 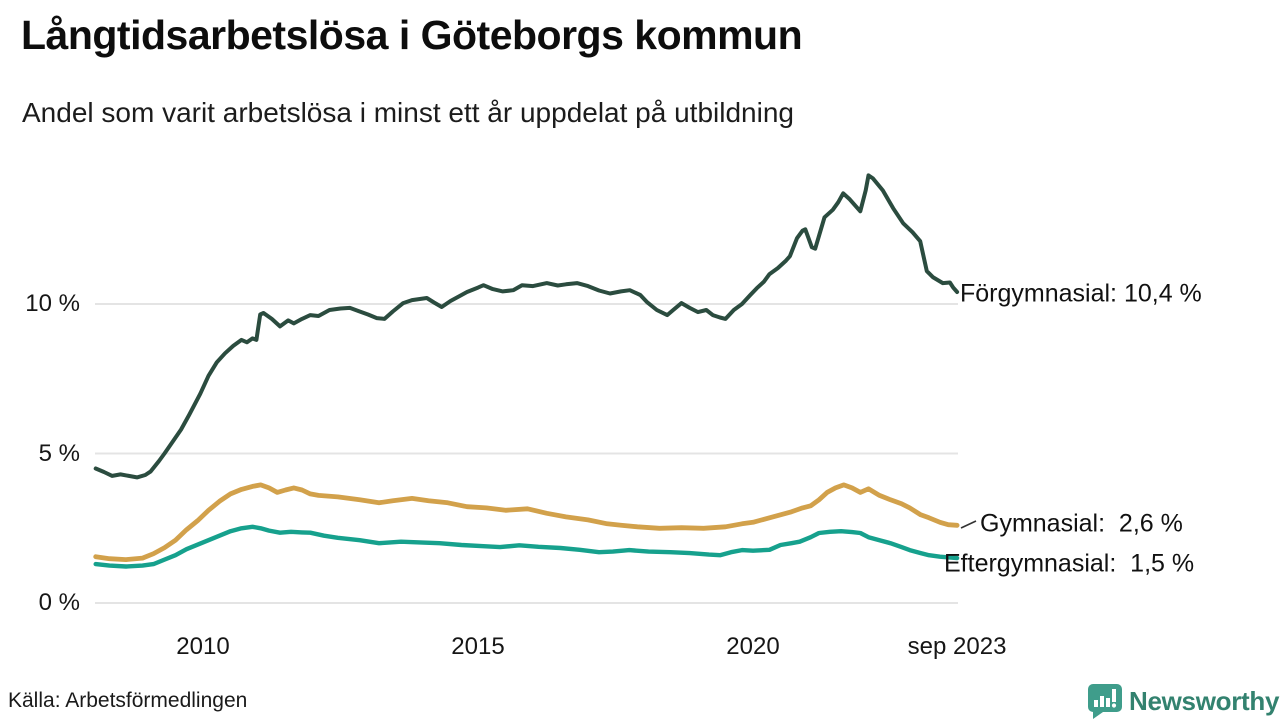 What do you see at coordinates (52, 303) in the screenshot?
I see `y-tick-label: 10 %` at bounding box center [52, 303].